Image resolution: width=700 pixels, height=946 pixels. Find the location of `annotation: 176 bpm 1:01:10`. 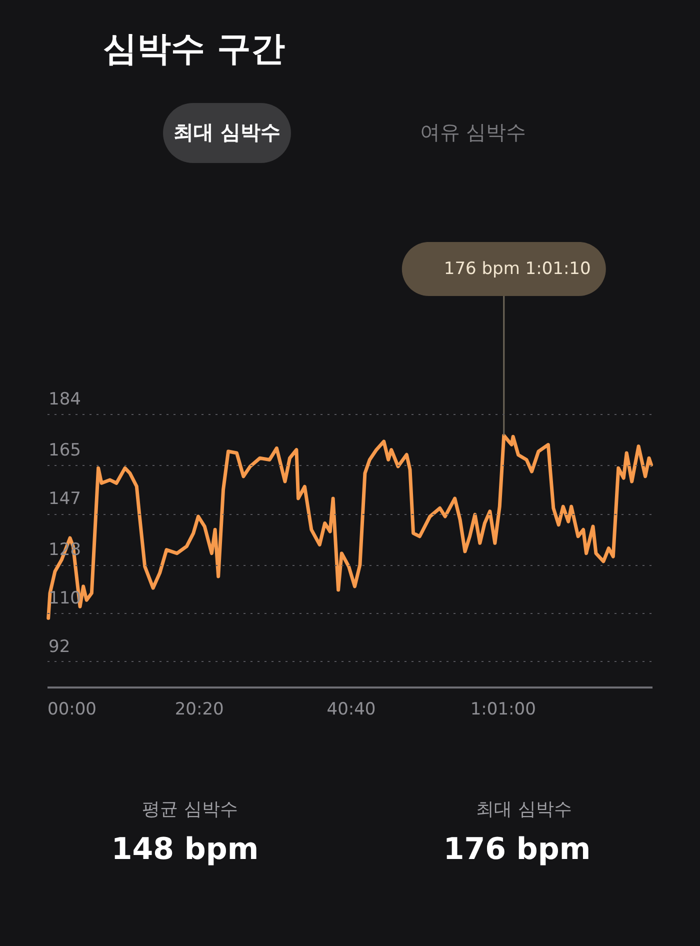

annotation: 176 bpm 1:01:10 is located at coordinates (517, 269).